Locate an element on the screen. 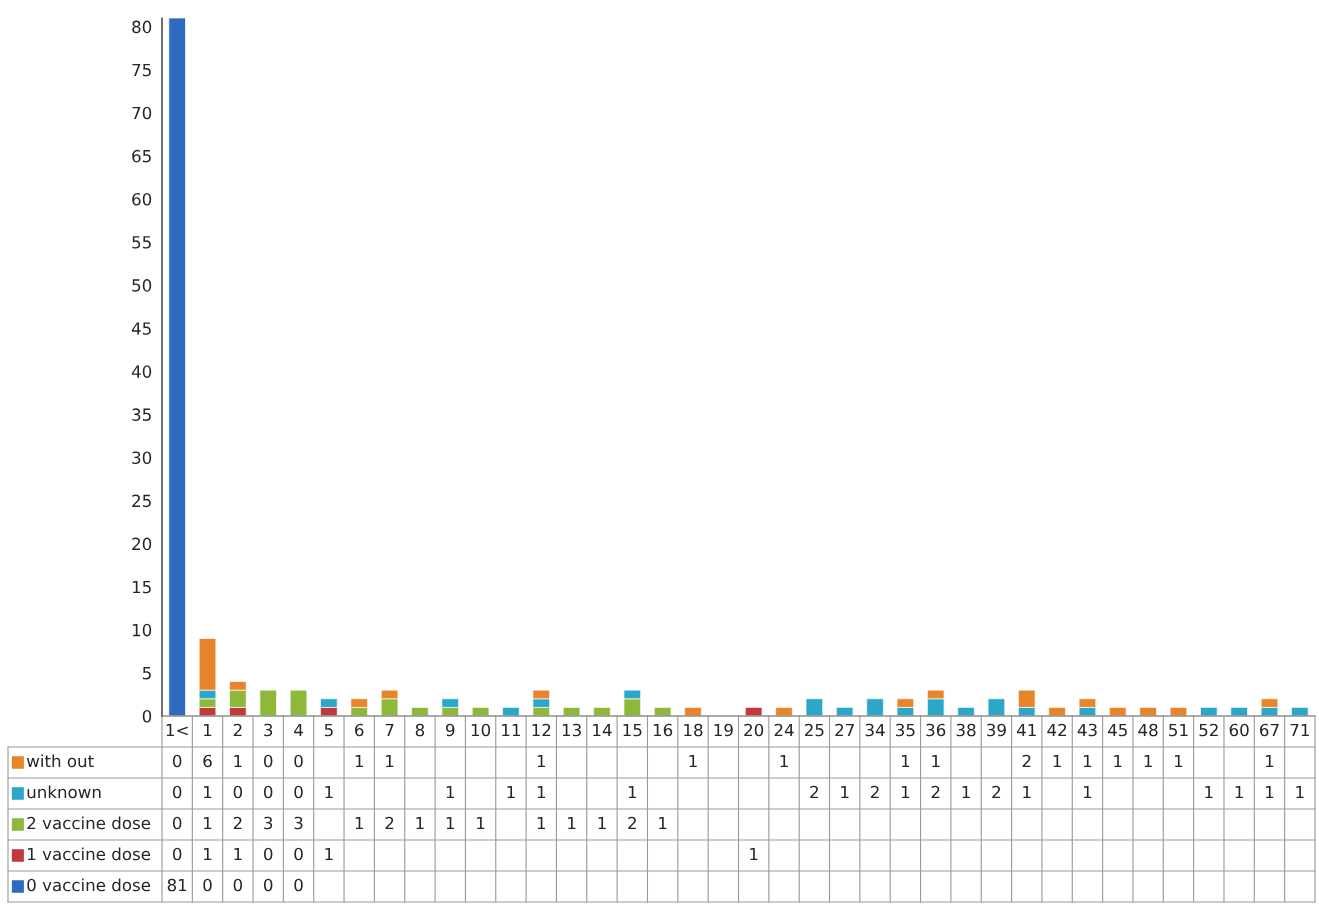 Image resolution: width=1319 pixels, height=905 pixels. y-tick-label: 55 is located at coordinates (141, 242).